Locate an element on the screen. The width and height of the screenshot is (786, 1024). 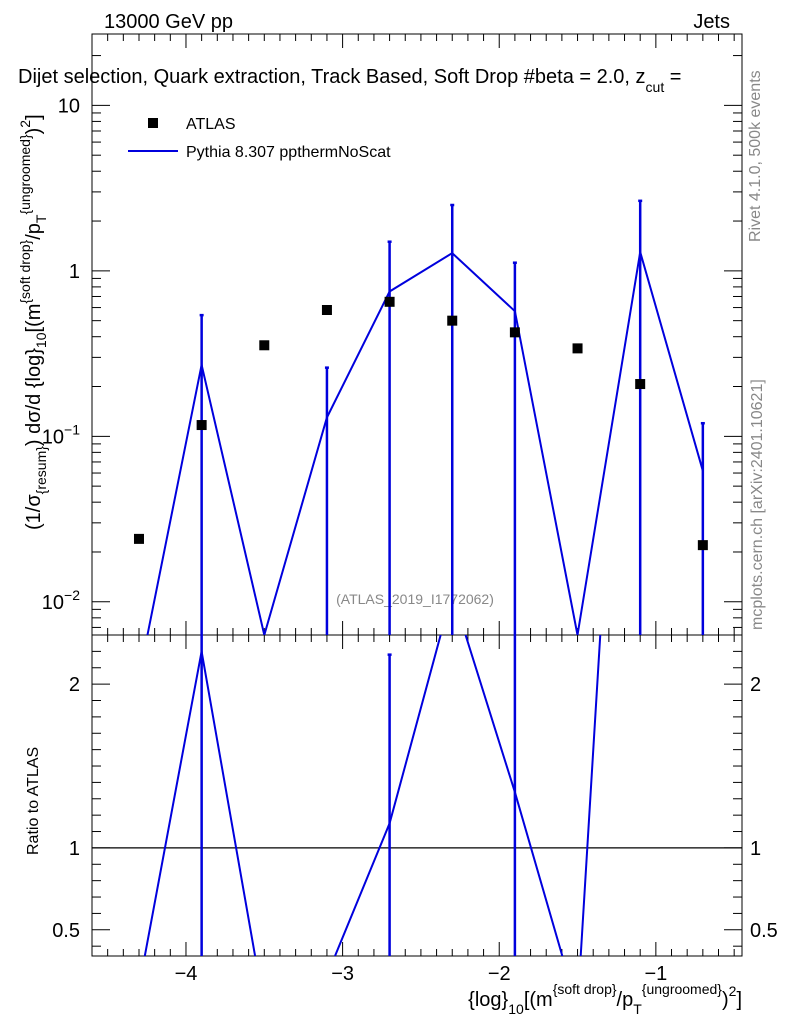
x-tick-label: −2 is located at coordinates (499, 974).